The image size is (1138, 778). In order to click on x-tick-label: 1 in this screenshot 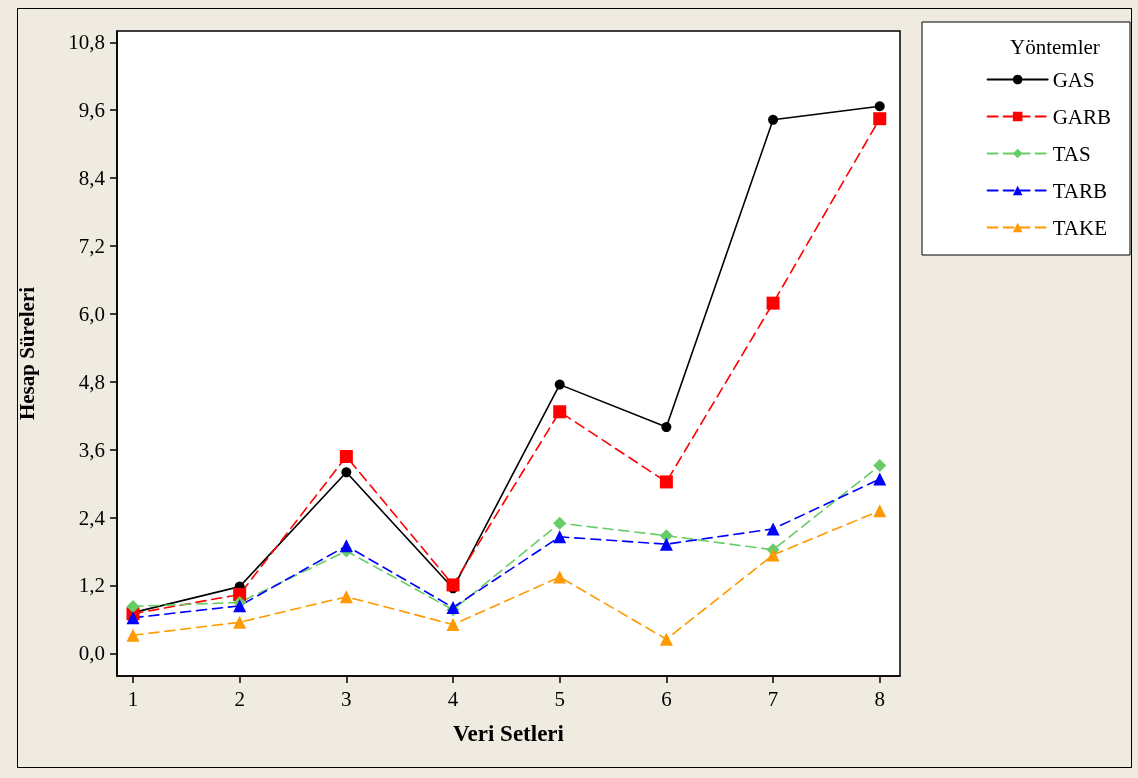, I will do `click(133, 698)`.